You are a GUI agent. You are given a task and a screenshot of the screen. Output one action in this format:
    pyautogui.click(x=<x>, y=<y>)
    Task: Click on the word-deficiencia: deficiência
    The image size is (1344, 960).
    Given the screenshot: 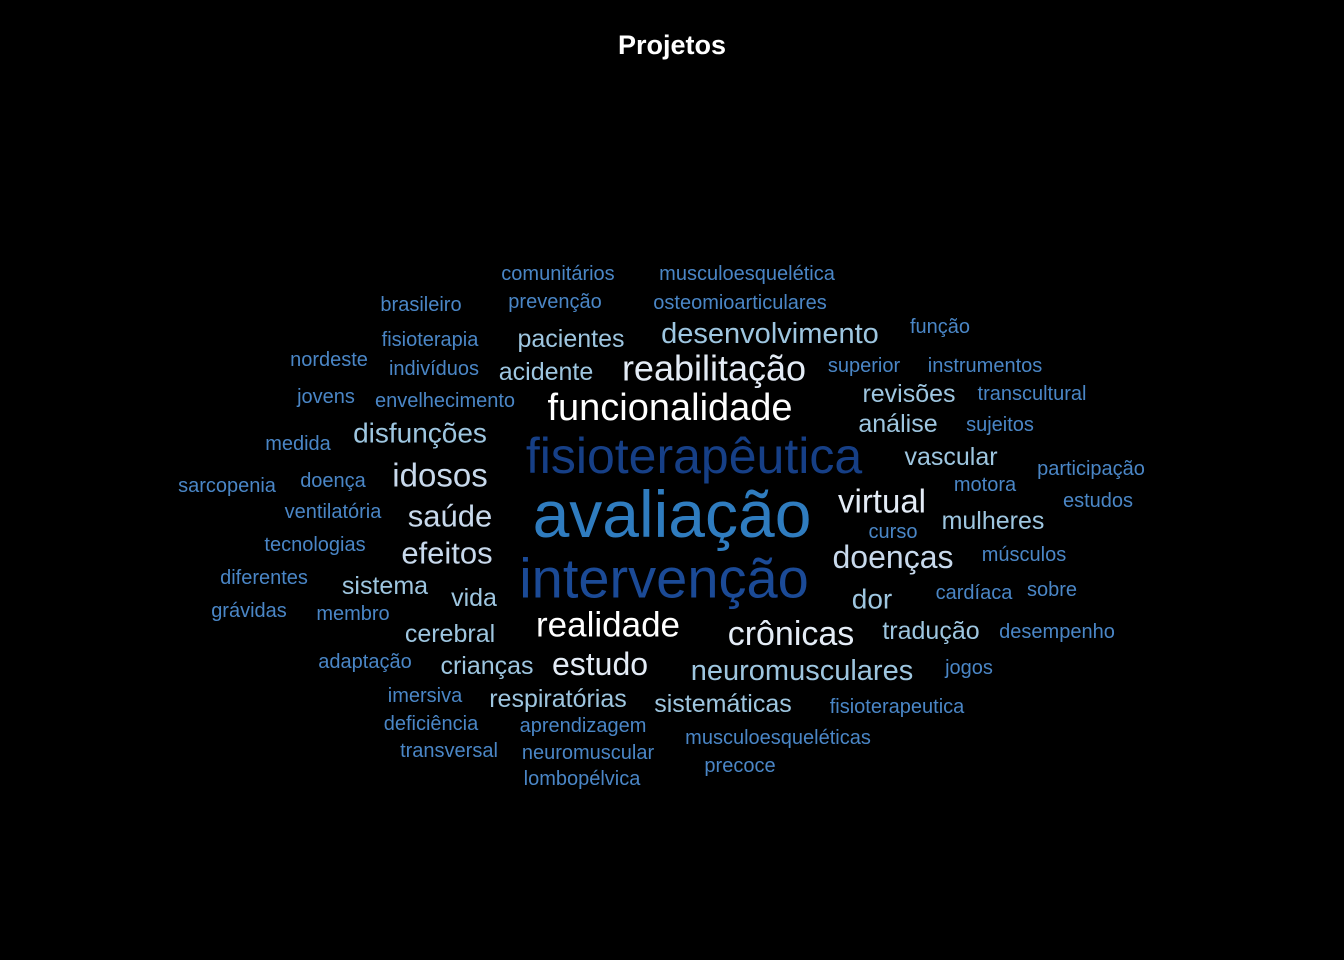 What is the action you would take?
    pyautogui.click(x=431, y=724)
    